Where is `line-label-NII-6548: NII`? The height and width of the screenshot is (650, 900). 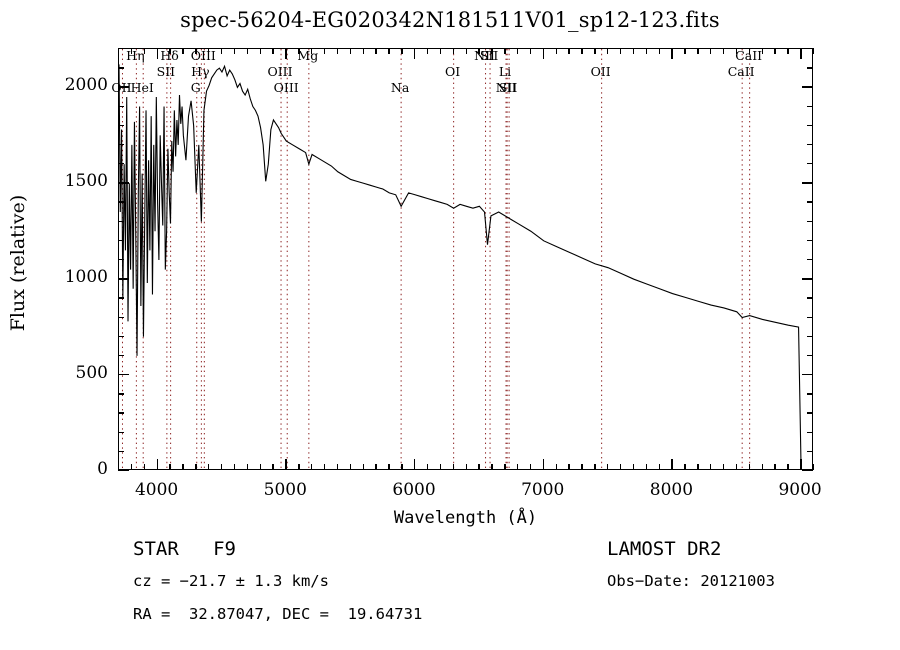
line-label-NII-6548: NII is located at coordinates (484, 55).